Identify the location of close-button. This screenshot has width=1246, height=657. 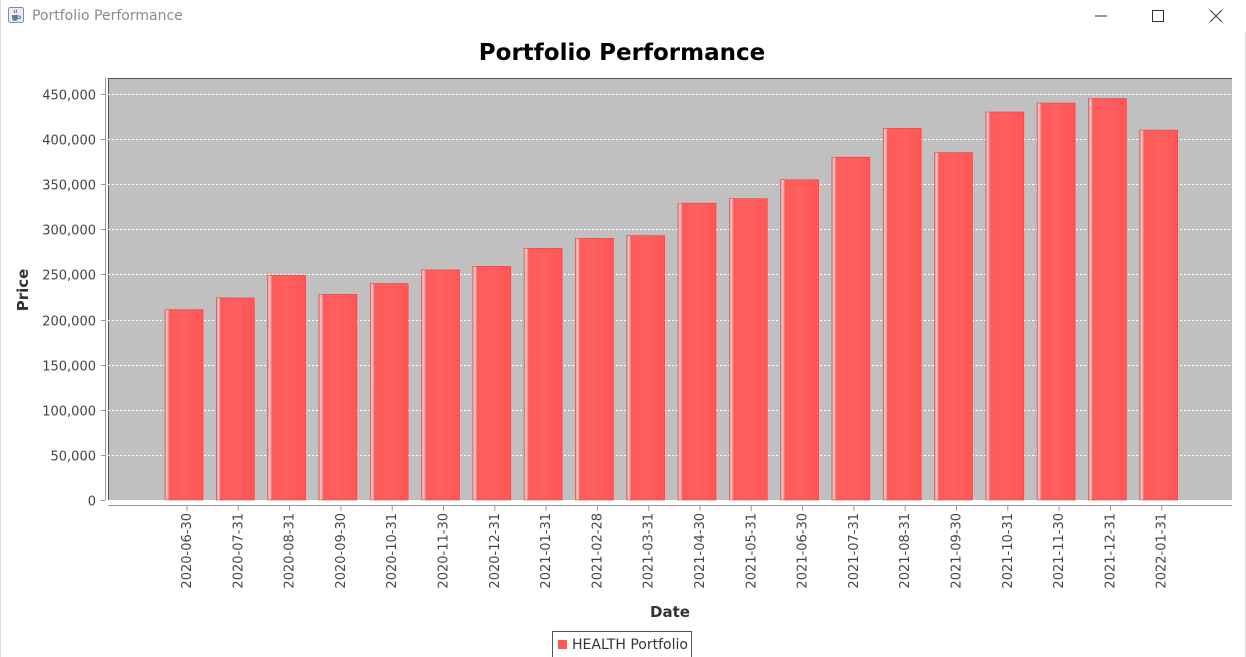
(1216, 16).